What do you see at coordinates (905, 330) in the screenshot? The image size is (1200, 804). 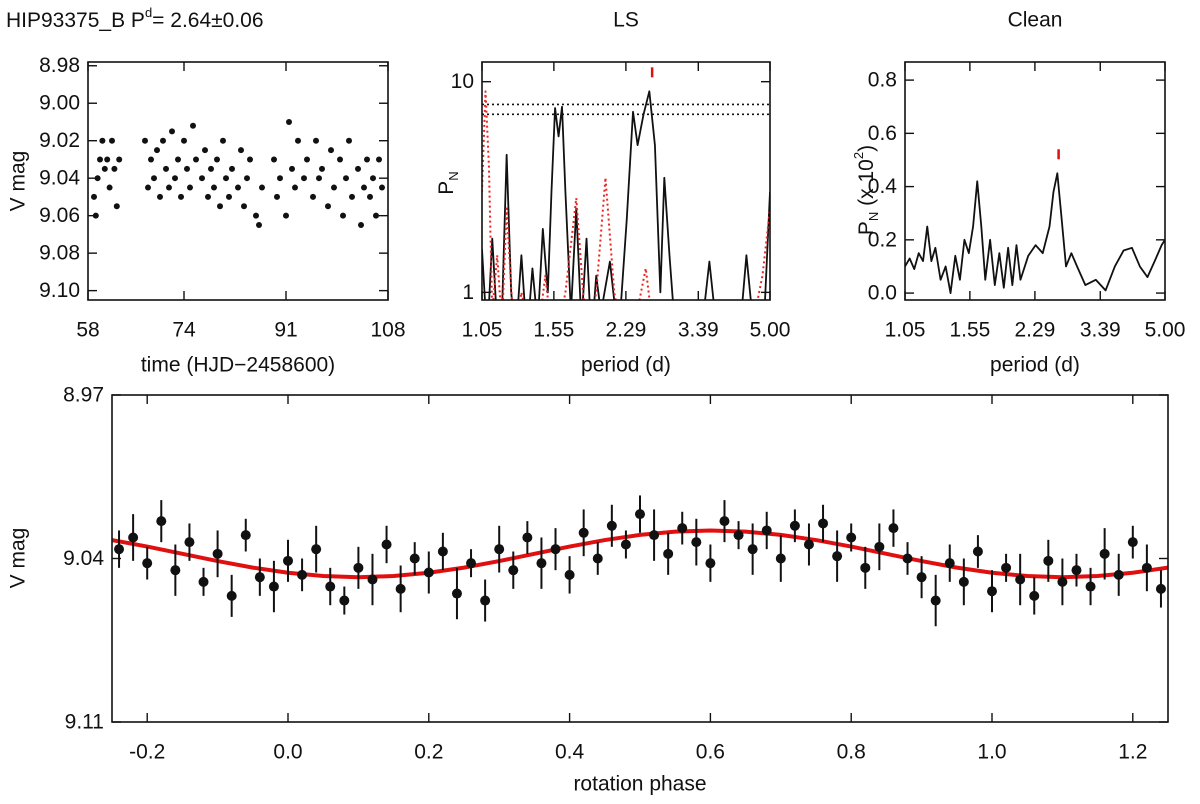 I see `x-tick-label: 1.05` at bounding box center [905, 330].